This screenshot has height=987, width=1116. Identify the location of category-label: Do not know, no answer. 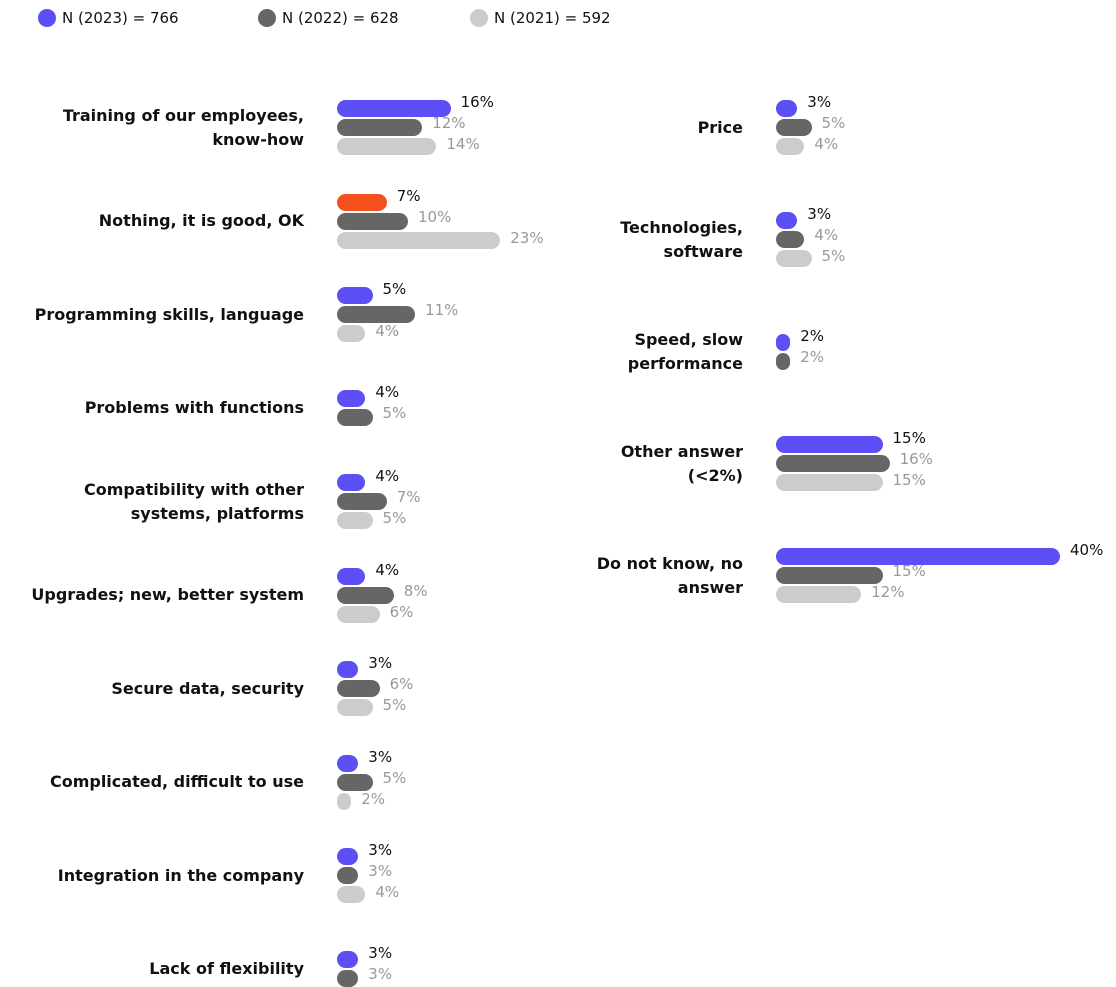
(669, 575).